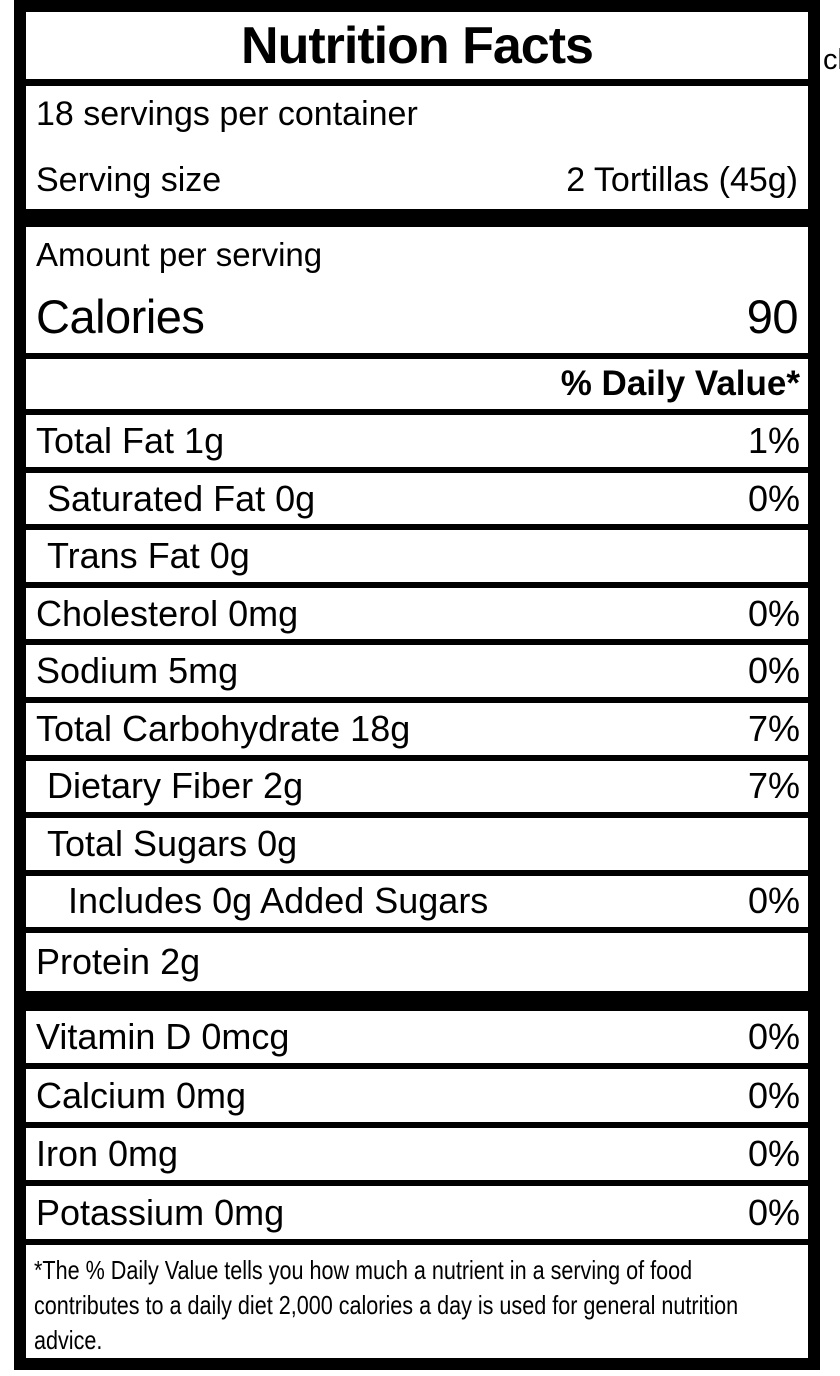 The image size is (840, 1376). I want to click on vitamin-row-vitamin-d: Vitamin D 0mcg 0%, so click(417, 1040).